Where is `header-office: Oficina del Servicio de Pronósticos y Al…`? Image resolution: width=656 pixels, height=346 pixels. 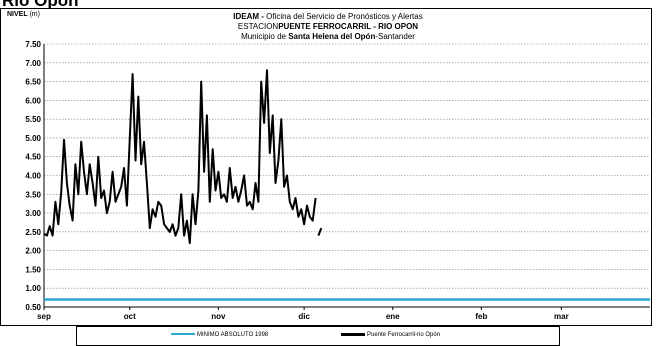 header-office: Oficina del Servicio de Pronósticos y Al… is located at coordinates (343, 16).